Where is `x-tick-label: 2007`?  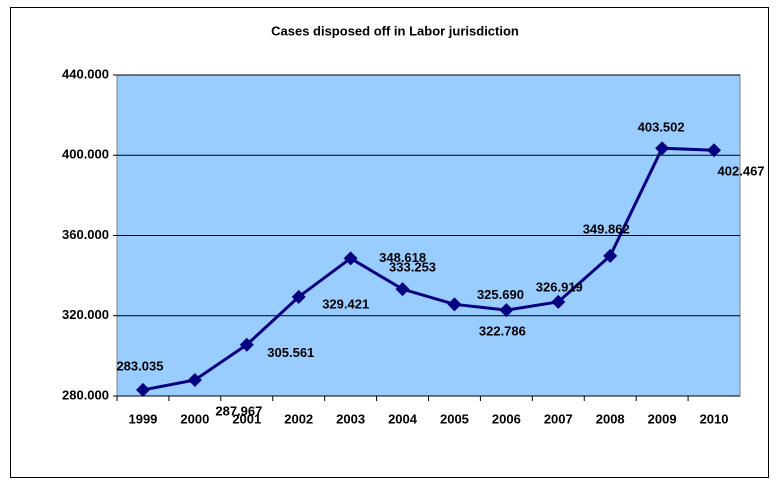 x-tick-label: 2007 is located at coordinates (558, 418).